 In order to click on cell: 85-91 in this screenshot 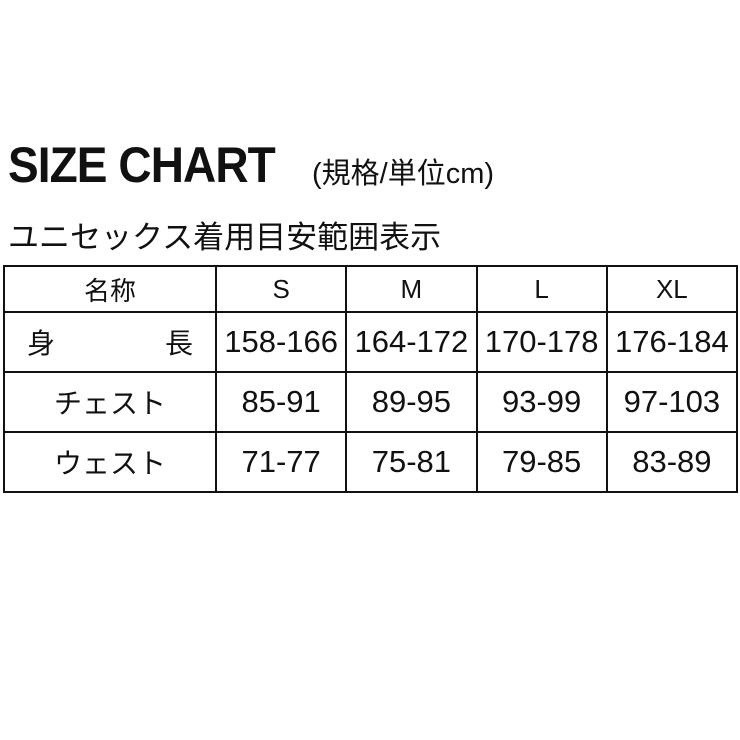, I will do `click(281, 402)`.